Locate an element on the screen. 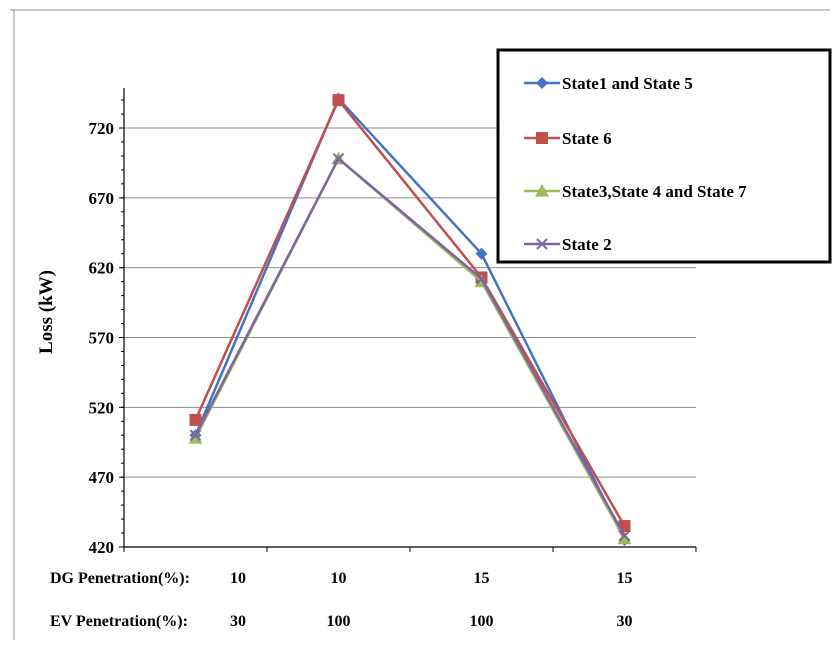 The height and width of the screenshot is (646, 840). y-tick-labels: 420 470 520 570 620 670 720 is located at coordinates (102, 338).